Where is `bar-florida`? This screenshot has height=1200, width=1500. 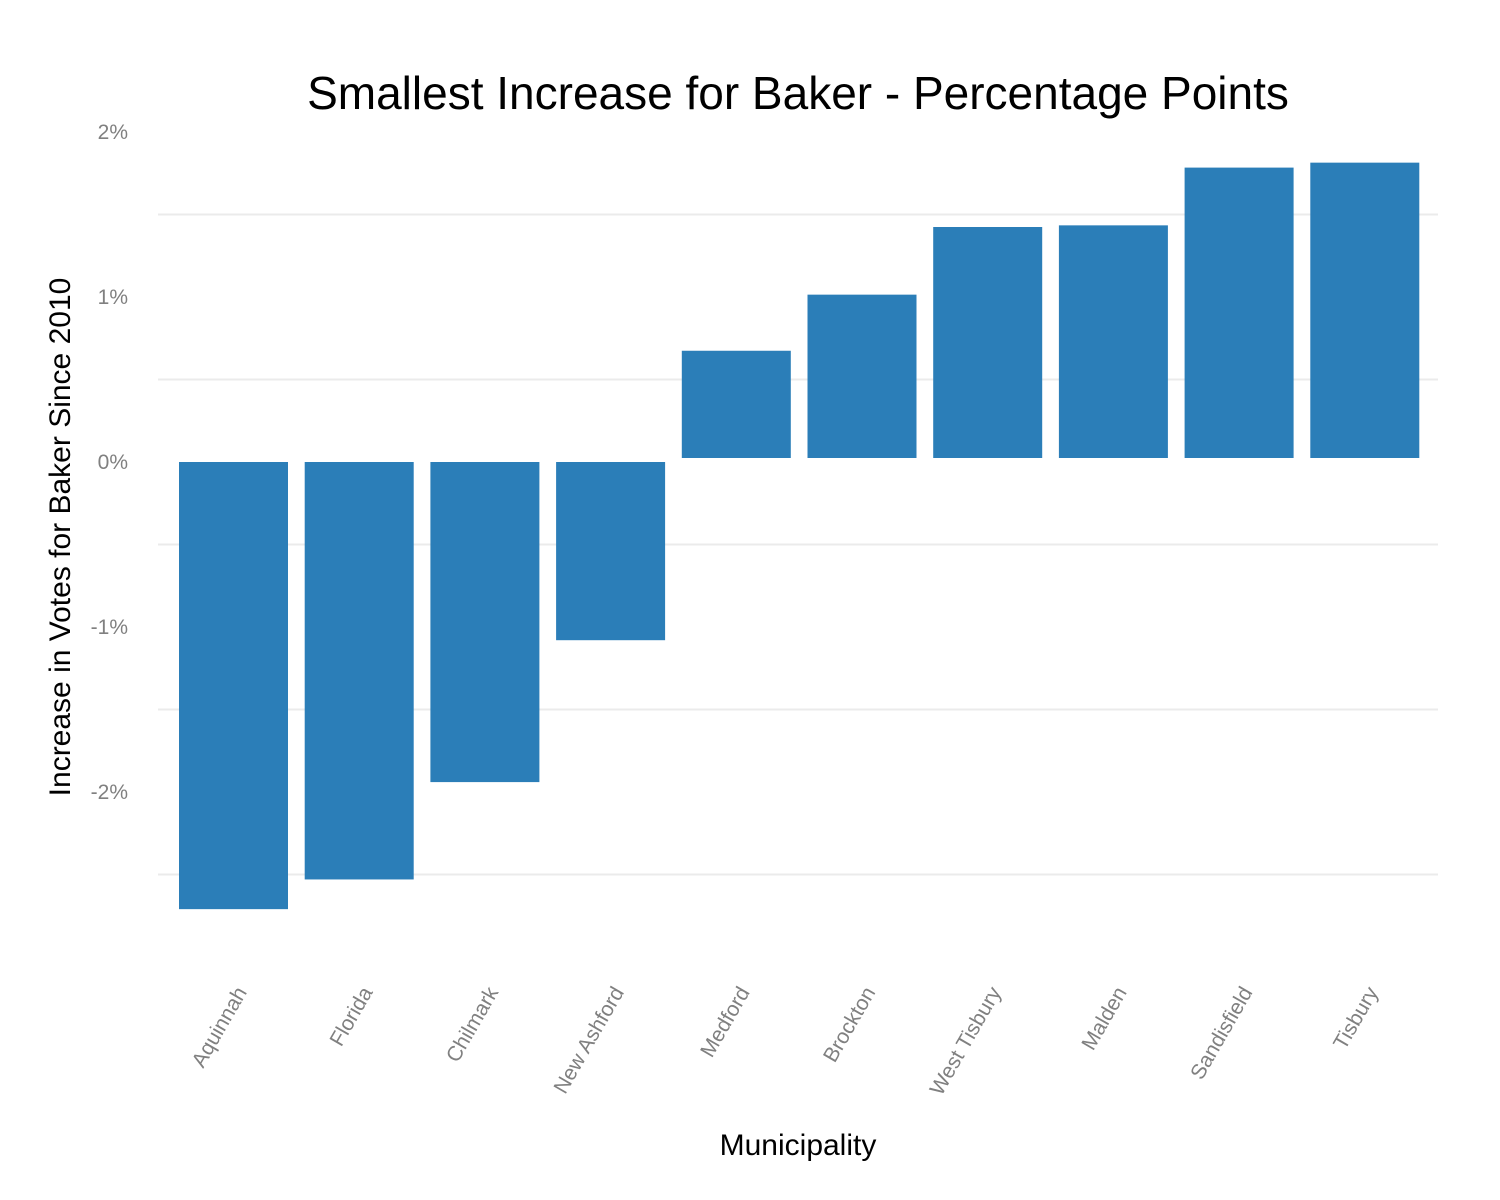 bar-florida is located at coordinates (359, 671).